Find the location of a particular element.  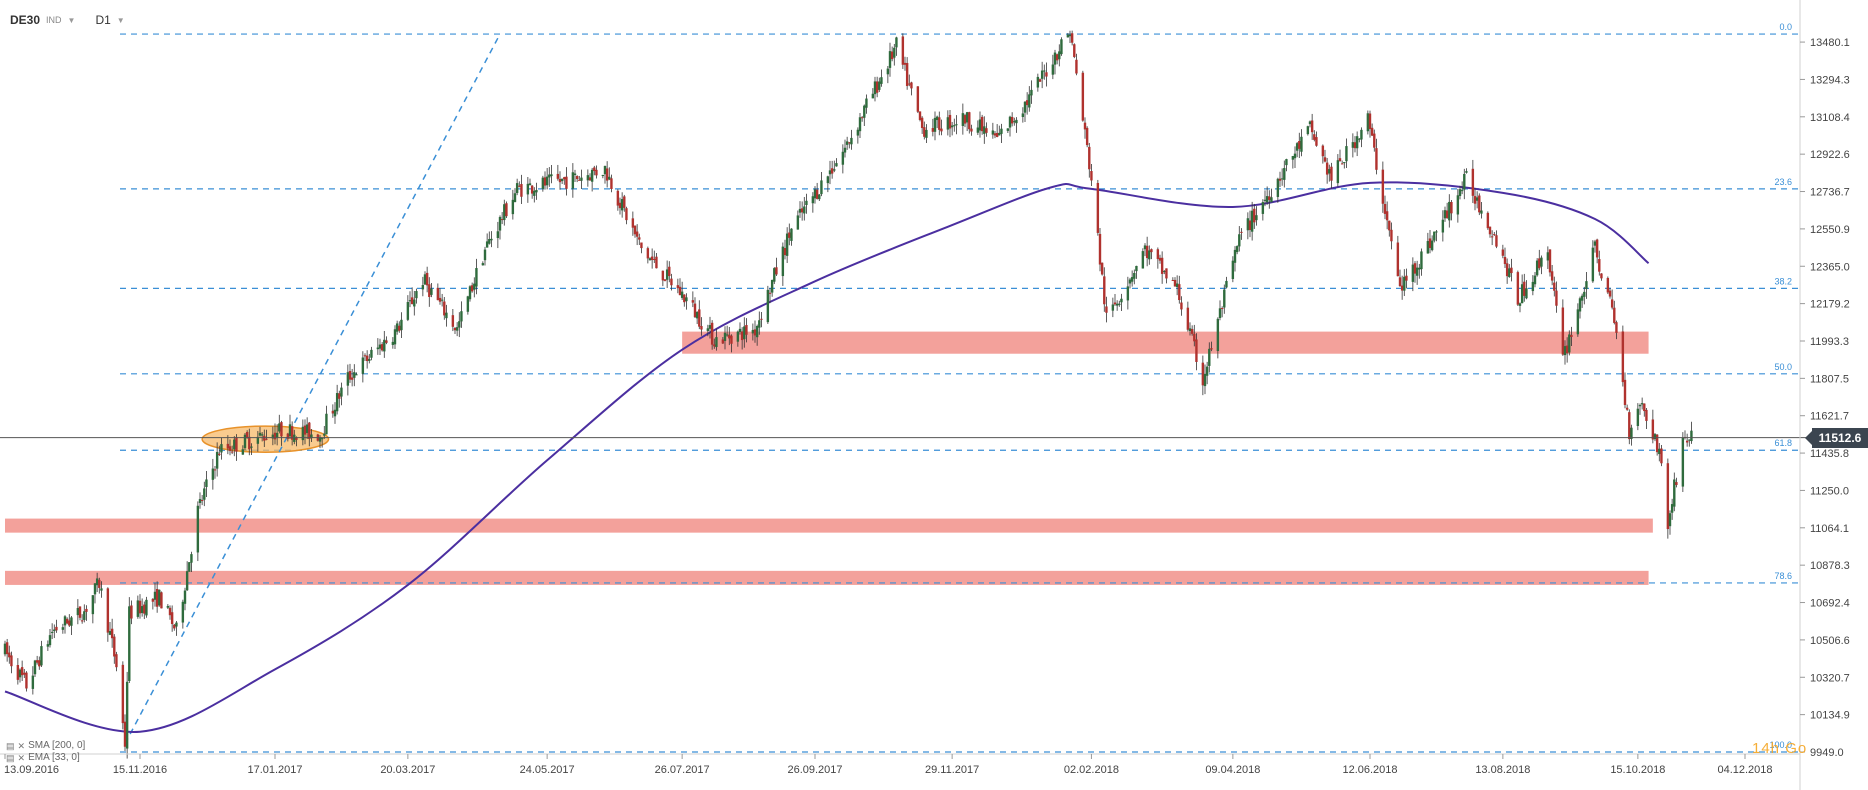

indicator-ema: ▤ ✕ EMA [33, 0] is located at coordinates (45, 758).